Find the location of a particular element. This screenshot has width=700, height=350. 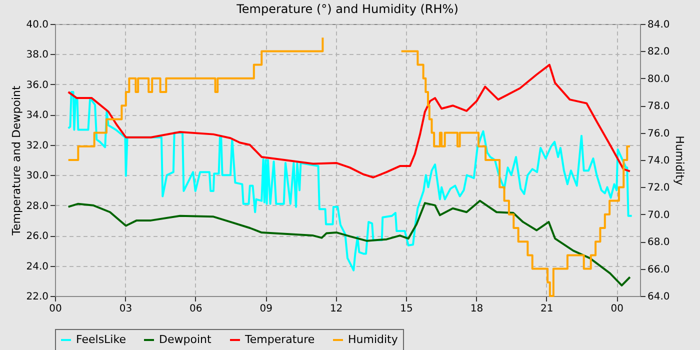

y-tick-label: 30.0 is located at coordinates (37, 176).